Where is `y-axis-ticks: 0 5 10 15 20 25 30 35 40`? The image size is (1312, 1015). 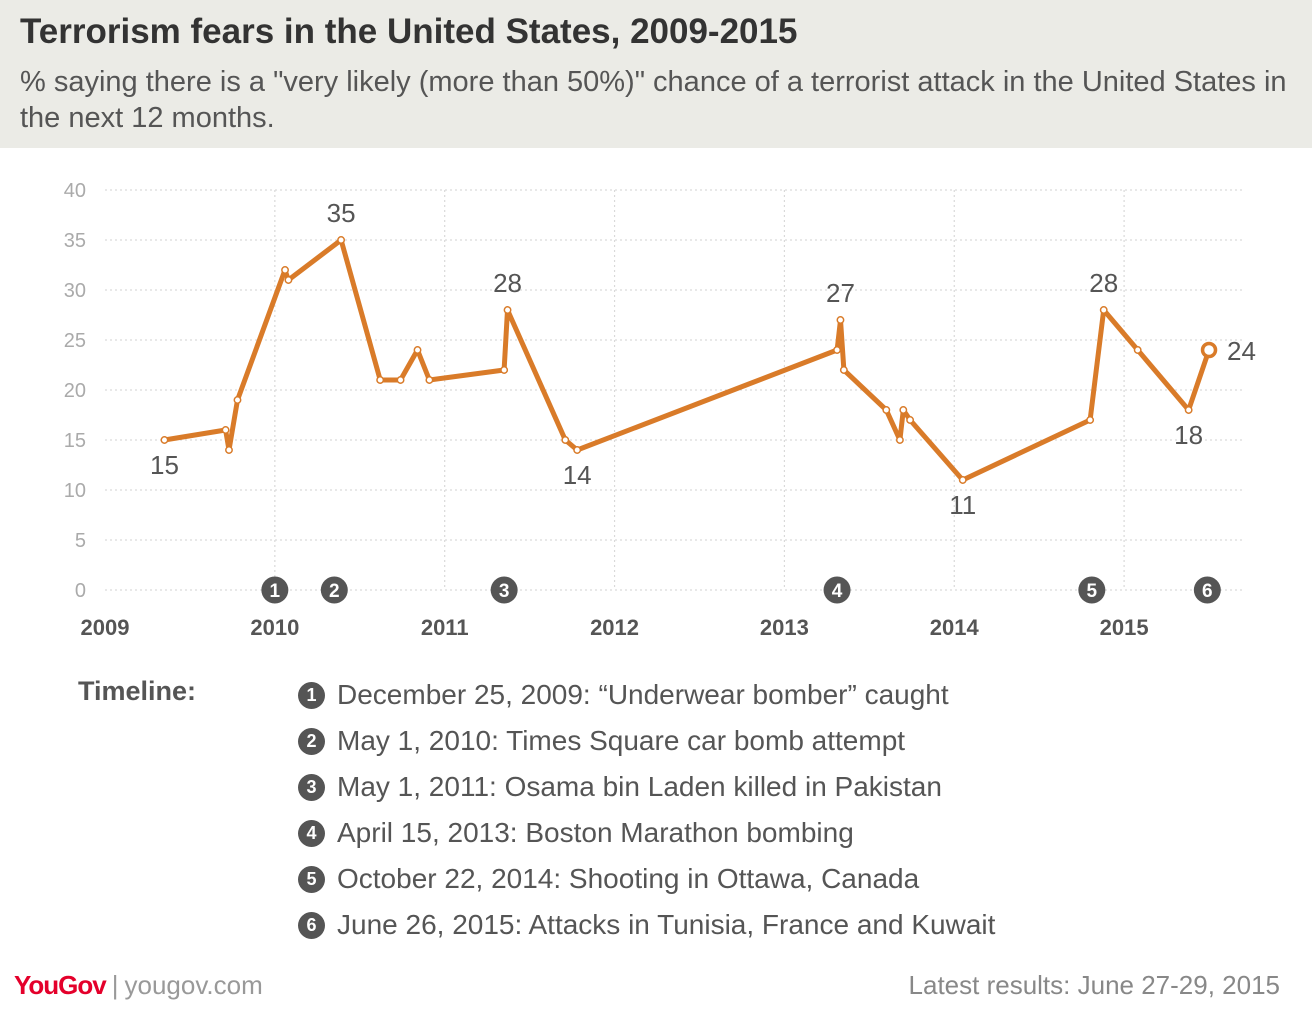 y-axis-ticks: 0 5 10 15 20 25 30 35 40 is located at coordinates (75, 391).